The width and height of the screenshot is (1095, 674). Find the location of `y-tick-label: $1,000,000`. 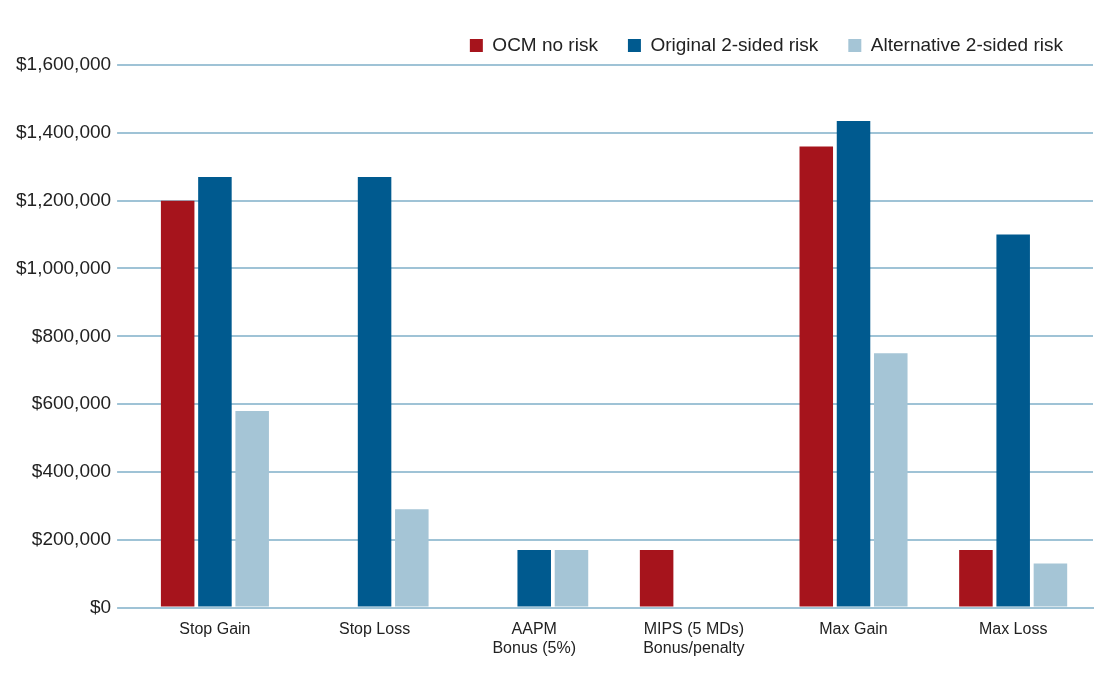

y-tick-label: $1,000,000 is located at coordinates (64, 267).